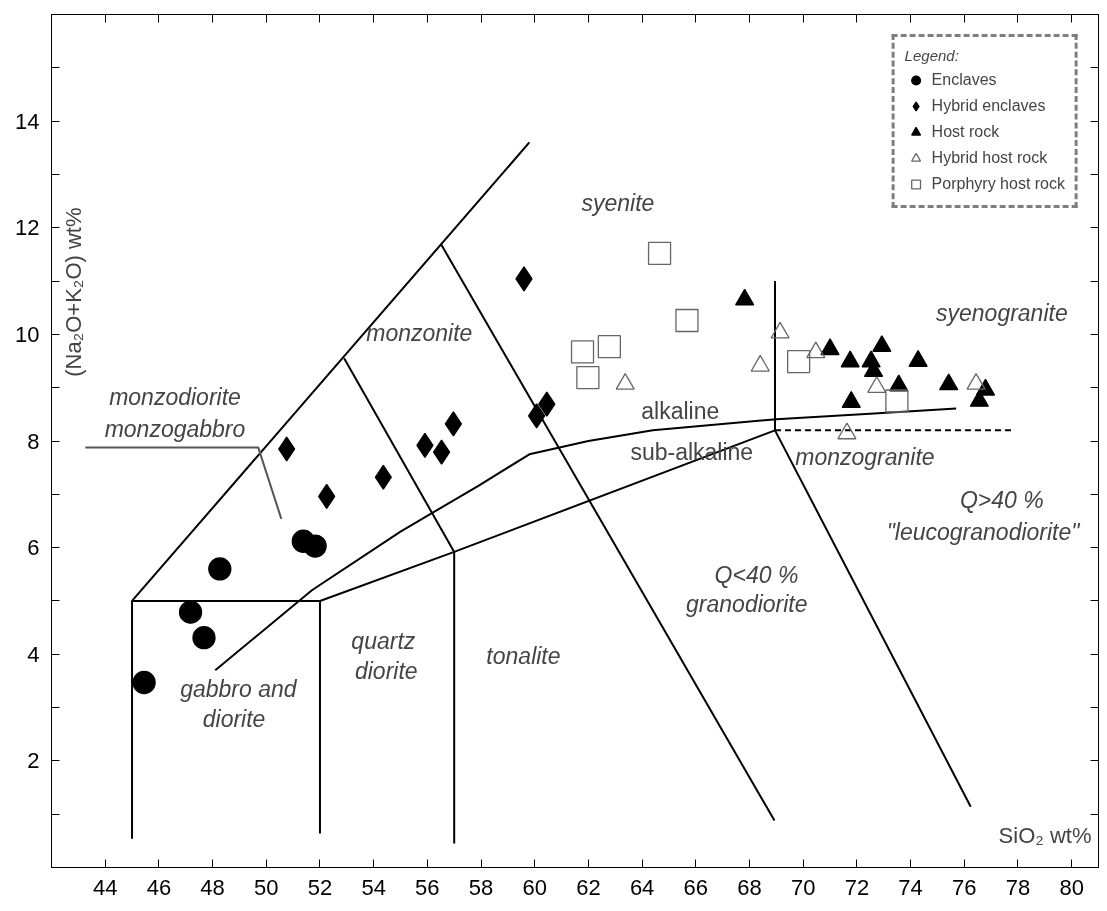 This screenshot has width=1107, height=911. What do you see at coordinates (857, 887) in the screenshot?
I see `x-tick-label: 72` at bounding box center [857, 887].